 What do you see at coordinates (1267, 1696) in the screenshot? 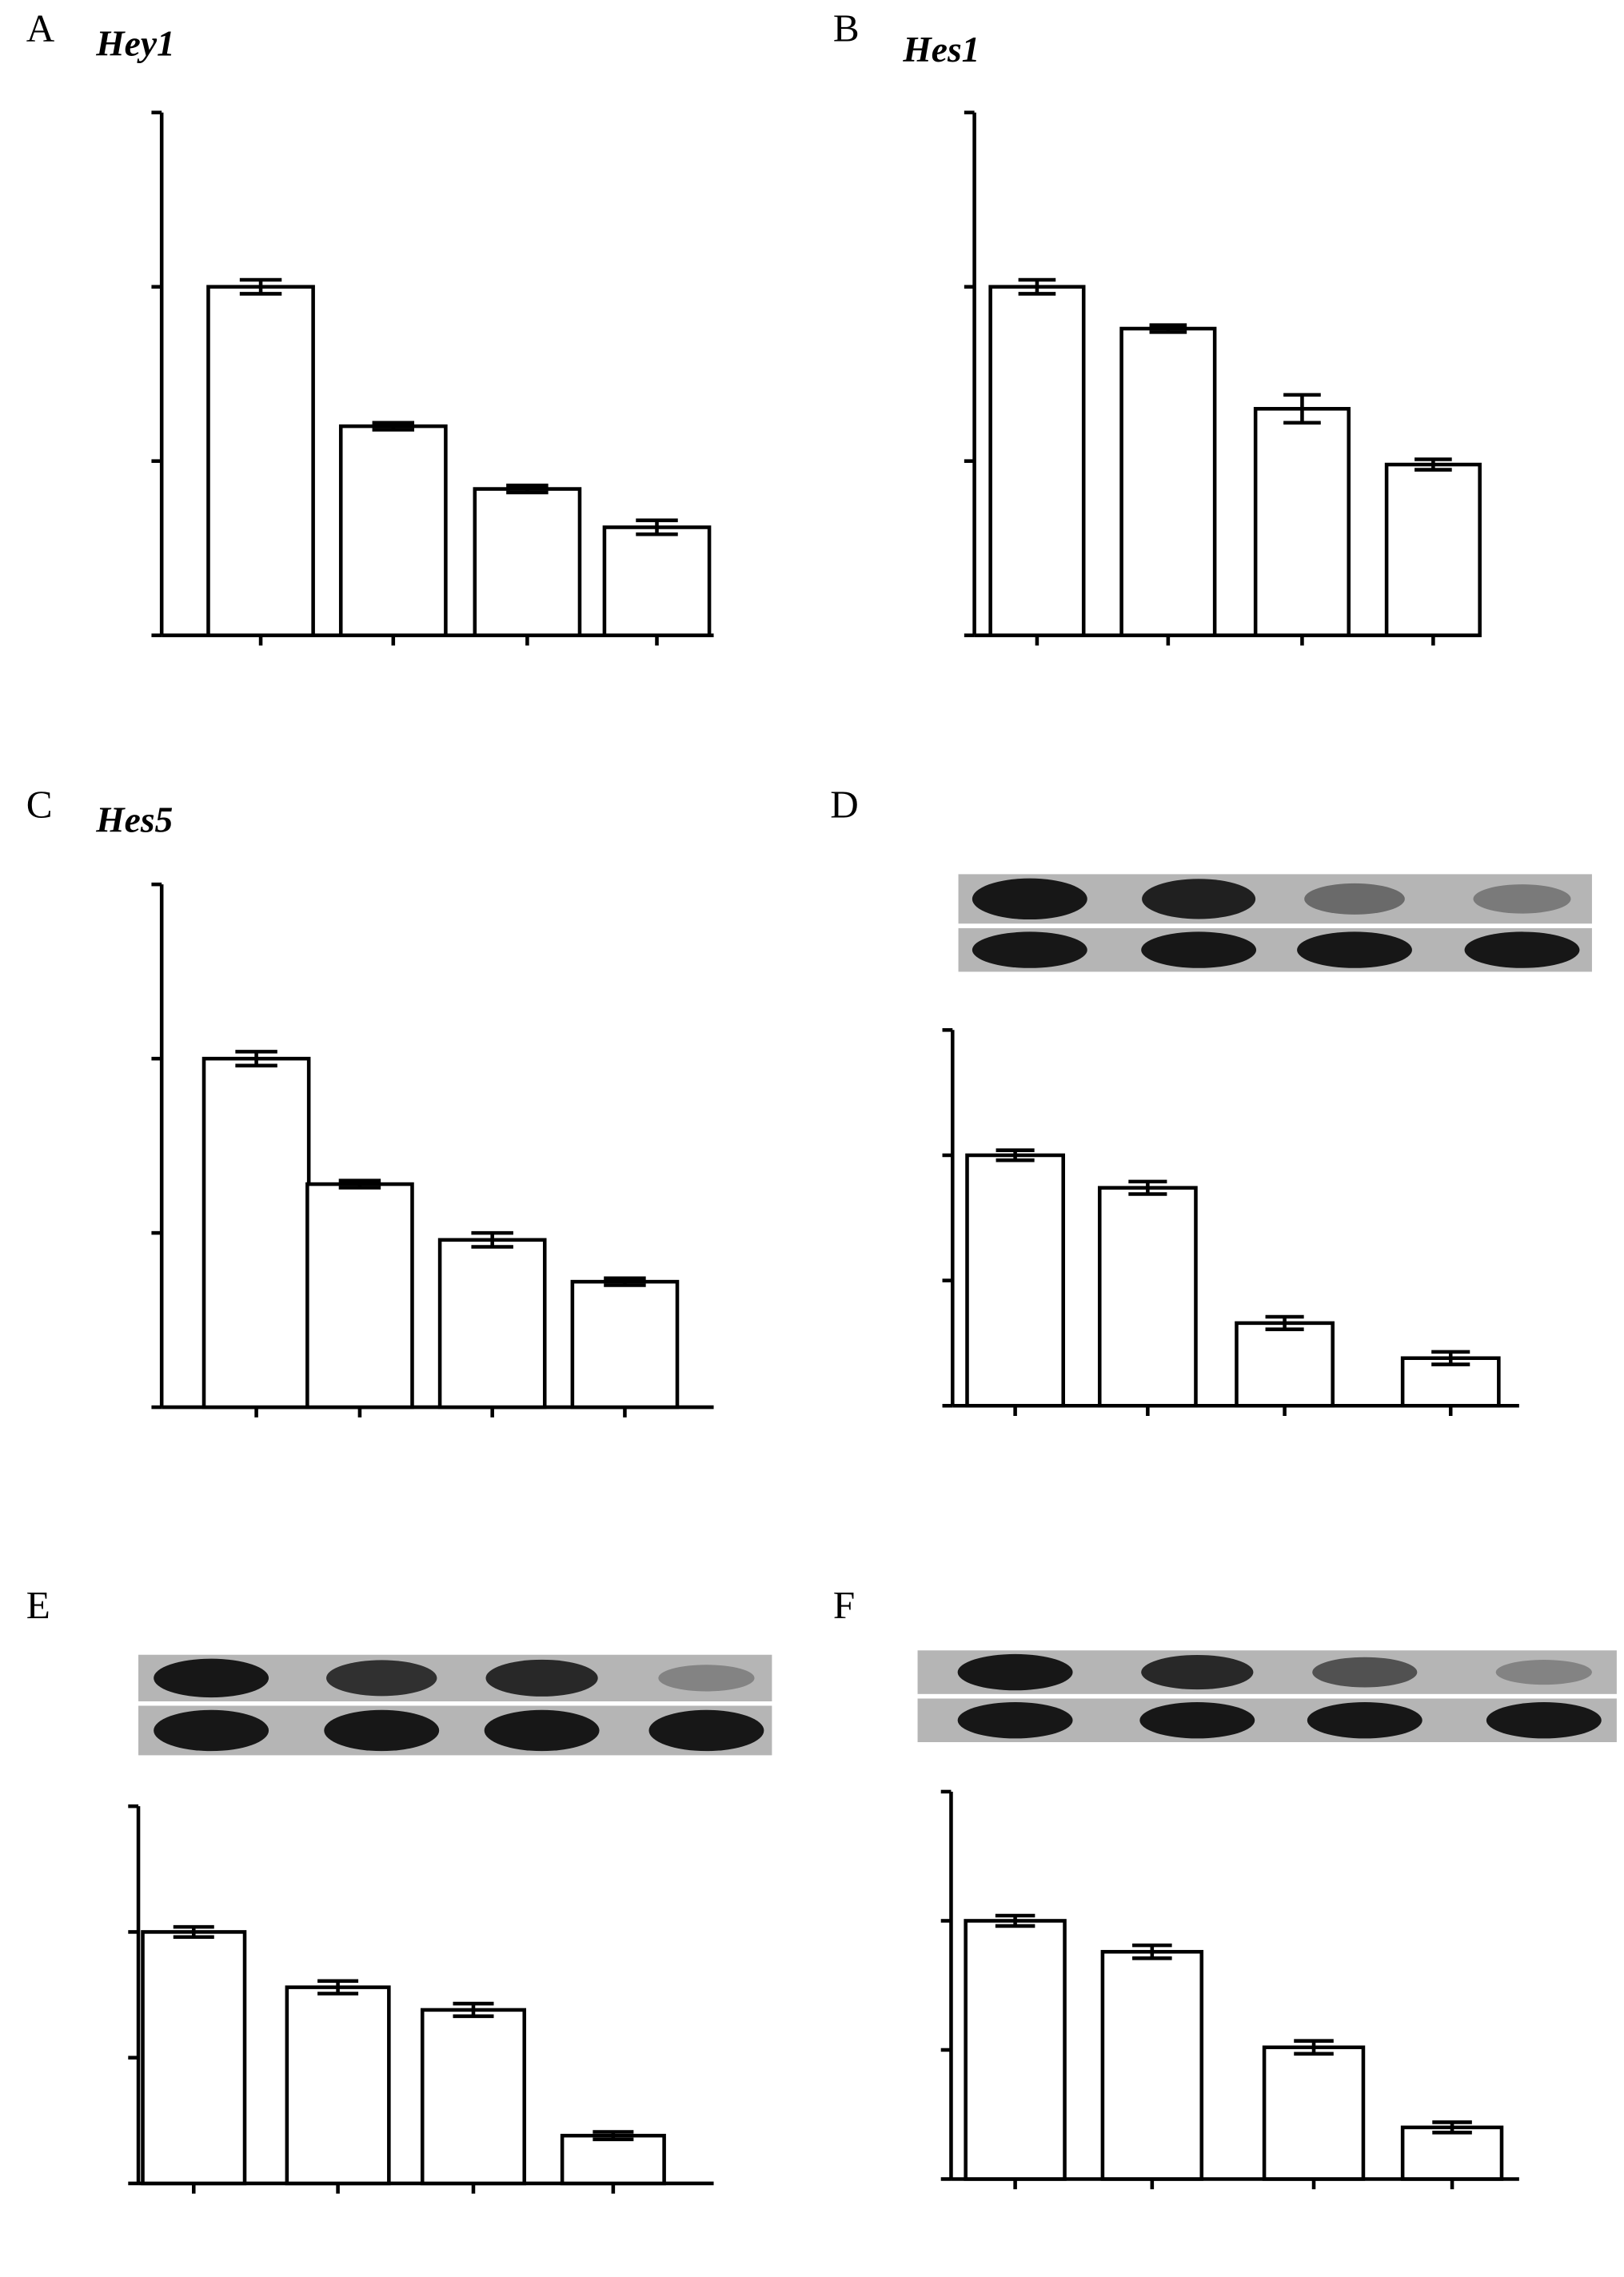
I see `western-blot-f` at bounding box center [1267, 1696].